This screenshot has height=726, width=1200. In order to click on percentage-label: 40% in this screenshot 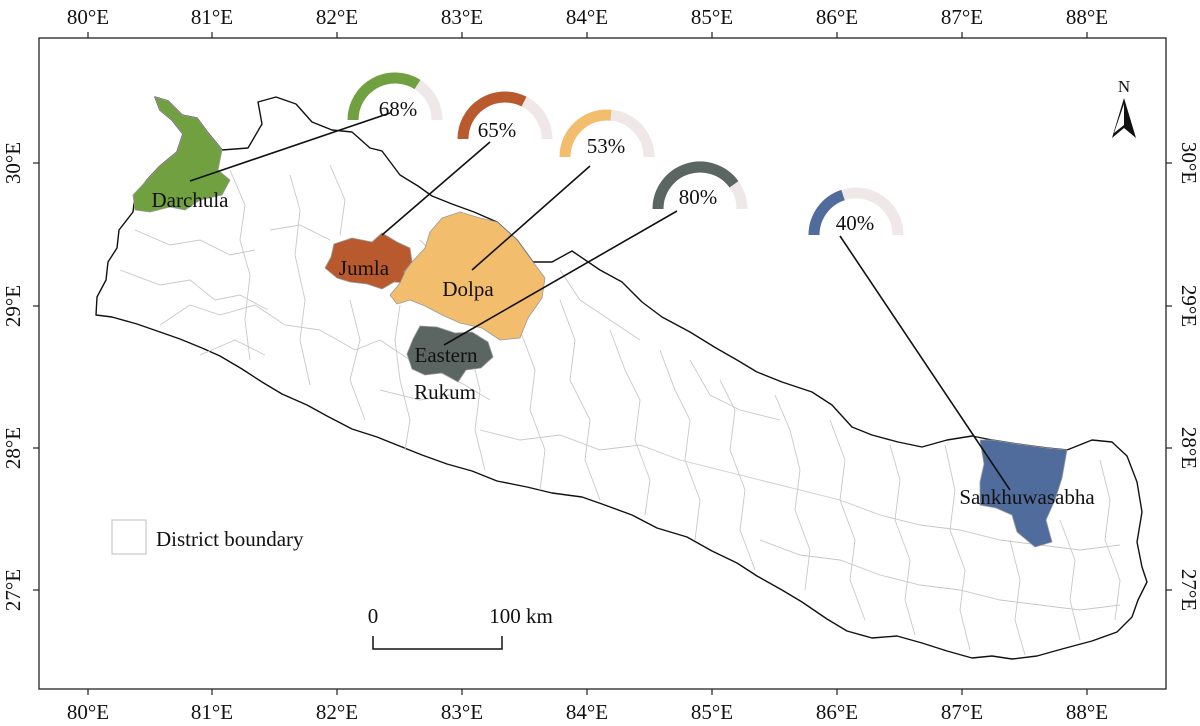, I will do `click(855, 223)`.